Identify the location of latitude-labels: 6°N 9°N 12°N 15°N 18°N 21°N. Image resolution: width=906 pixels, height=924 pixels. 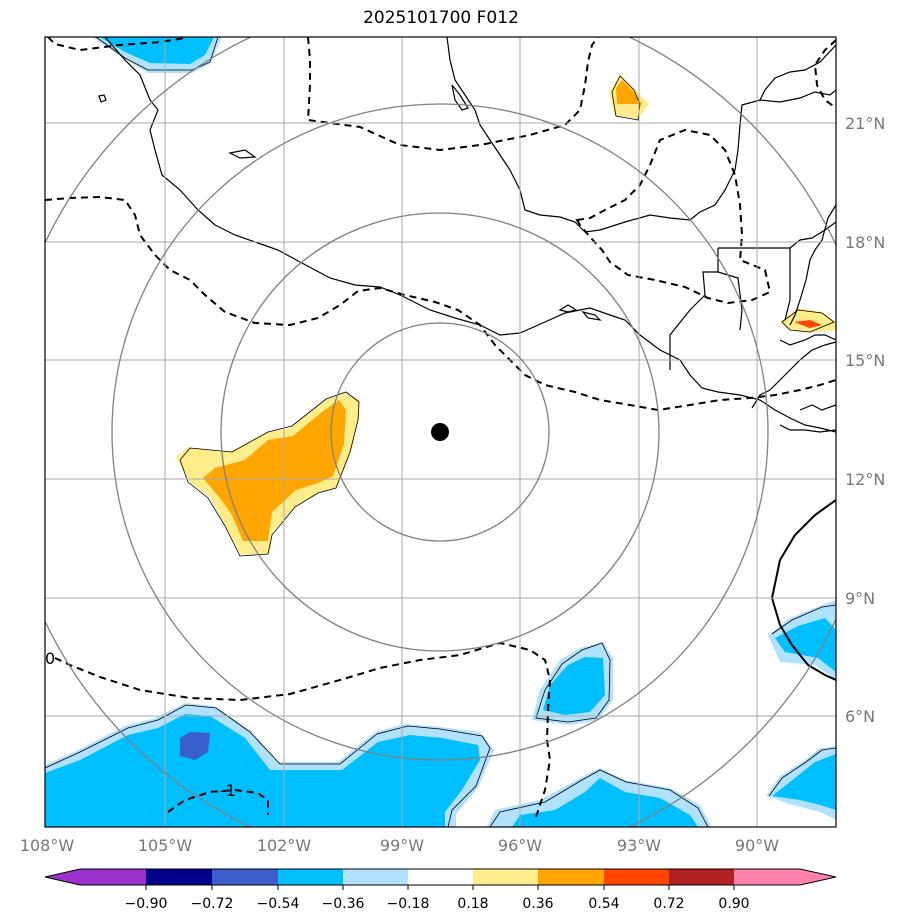
(865, 420).